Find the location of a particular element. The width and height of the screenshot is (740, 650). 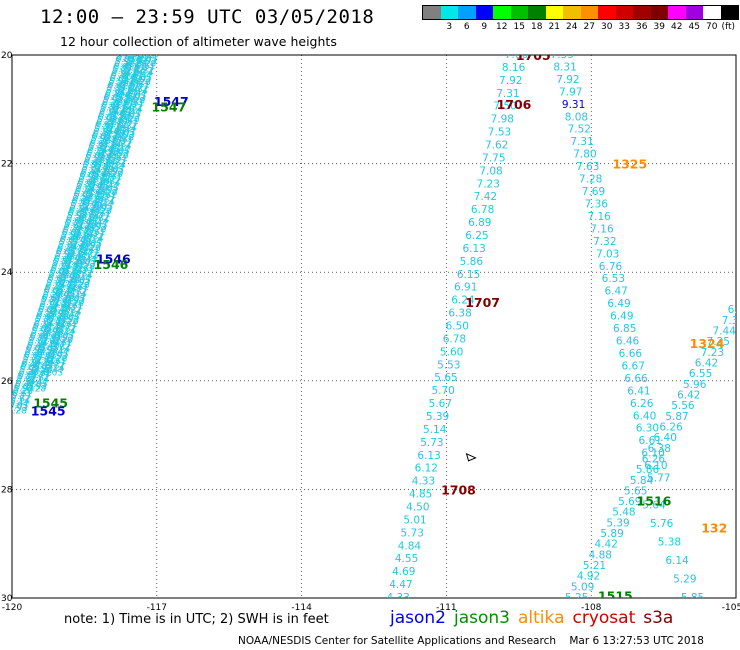

x-tick-label: -117 is located at coordinates (157, 608).